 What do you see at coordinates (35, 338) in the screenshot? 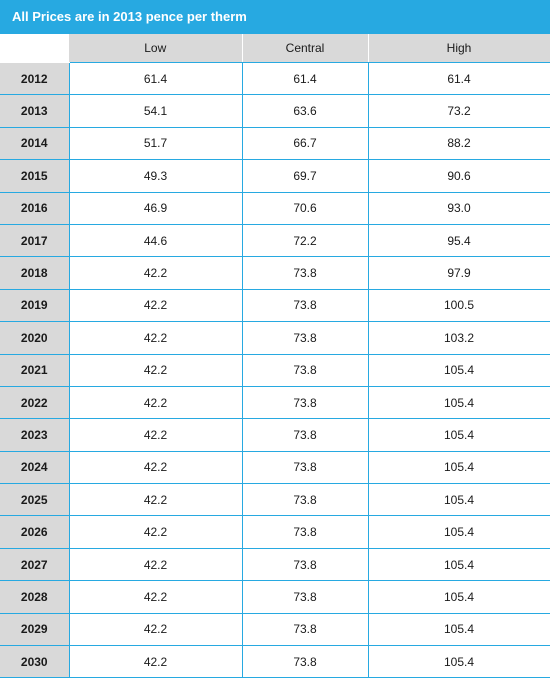
I see `year-cell: 2020` at bounding box center [35, 338].